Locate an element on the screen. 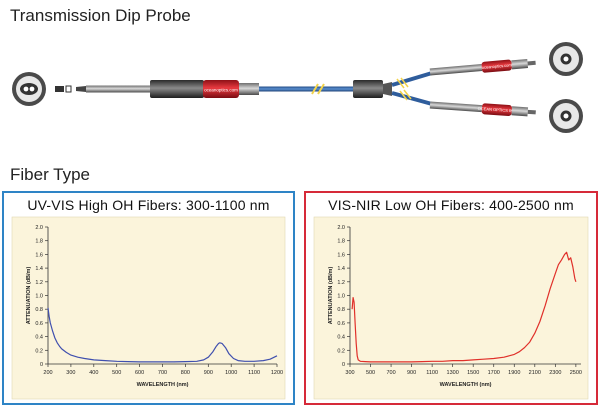 This screenshot has height=410, width=600. uv-vis-y-tick-label: 2.0 is located at coordinates (39, 228).